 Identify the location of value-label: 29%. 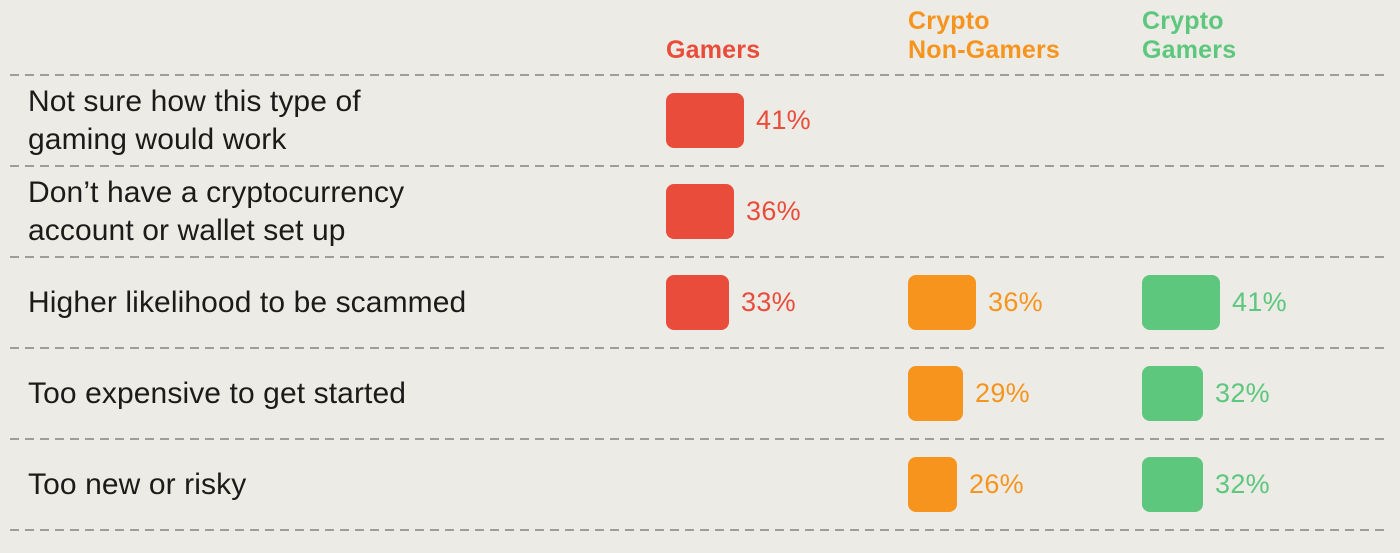
(1002, 393).